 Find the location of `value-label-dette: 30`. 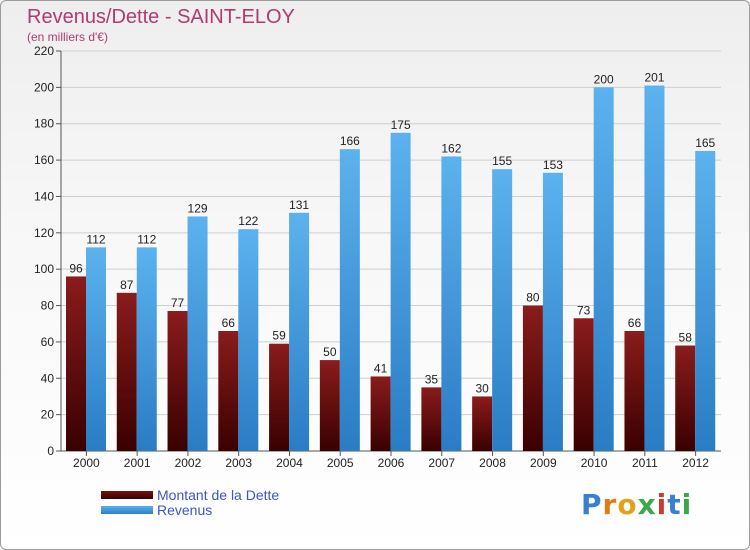

value-label-dette: 30 is located at coordinates (482, 388).